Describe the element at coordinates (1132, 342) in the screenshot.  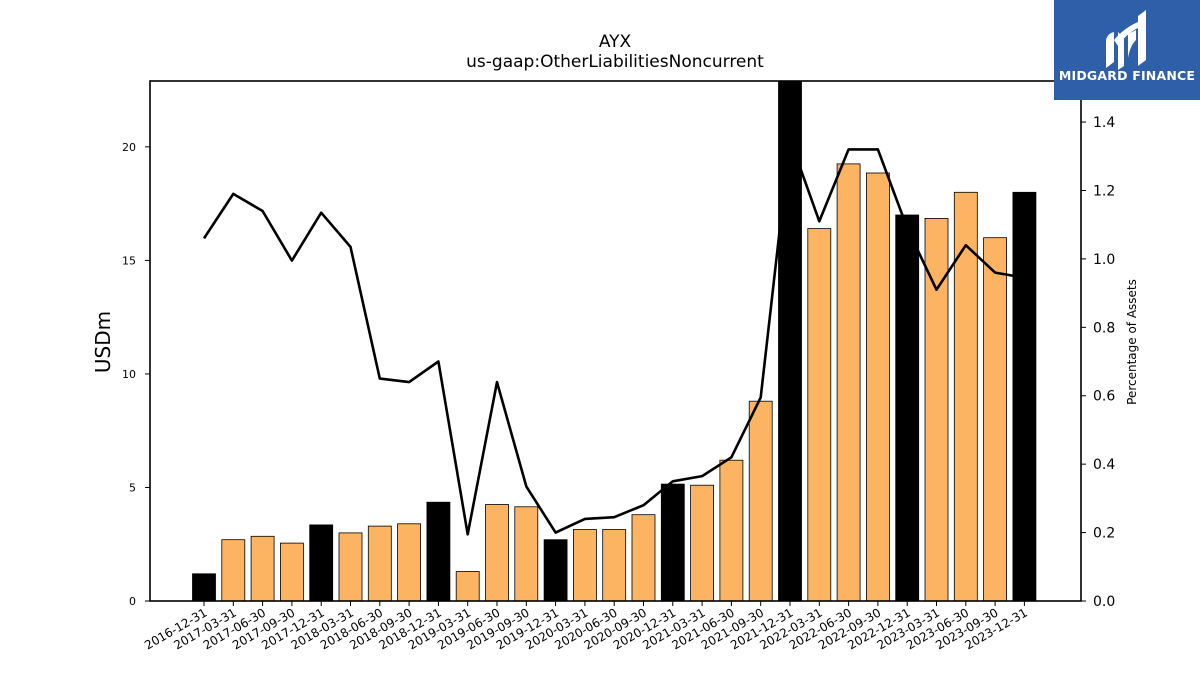
I see `y2-axis-label: Percentage of Assets` at that location.